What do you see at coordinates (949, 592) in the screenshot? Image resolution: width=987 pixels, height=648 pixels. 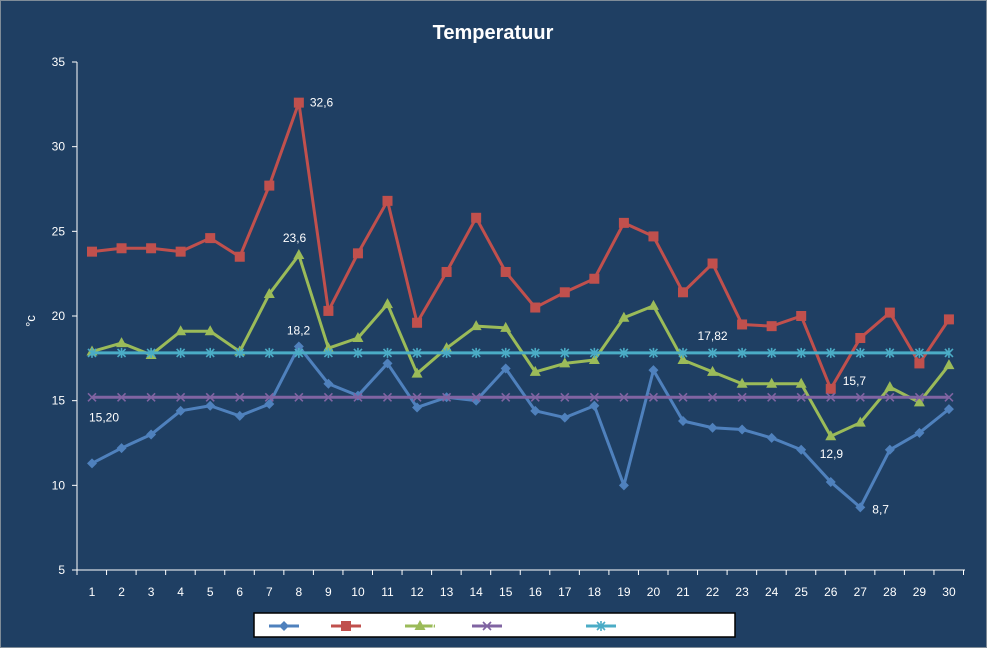 I see `x-tick-label: 30` at bounding box center [949, 592].